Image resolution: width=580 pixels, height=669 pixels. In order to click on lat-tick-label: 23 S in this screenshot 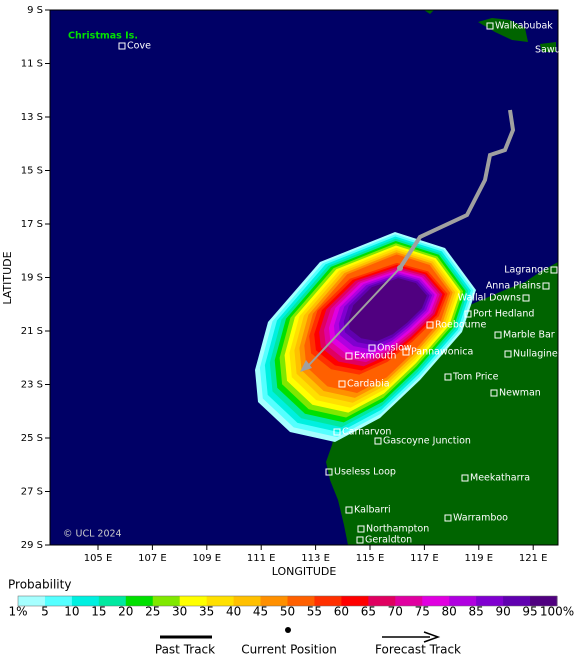, I will do `click(32, 385)`.